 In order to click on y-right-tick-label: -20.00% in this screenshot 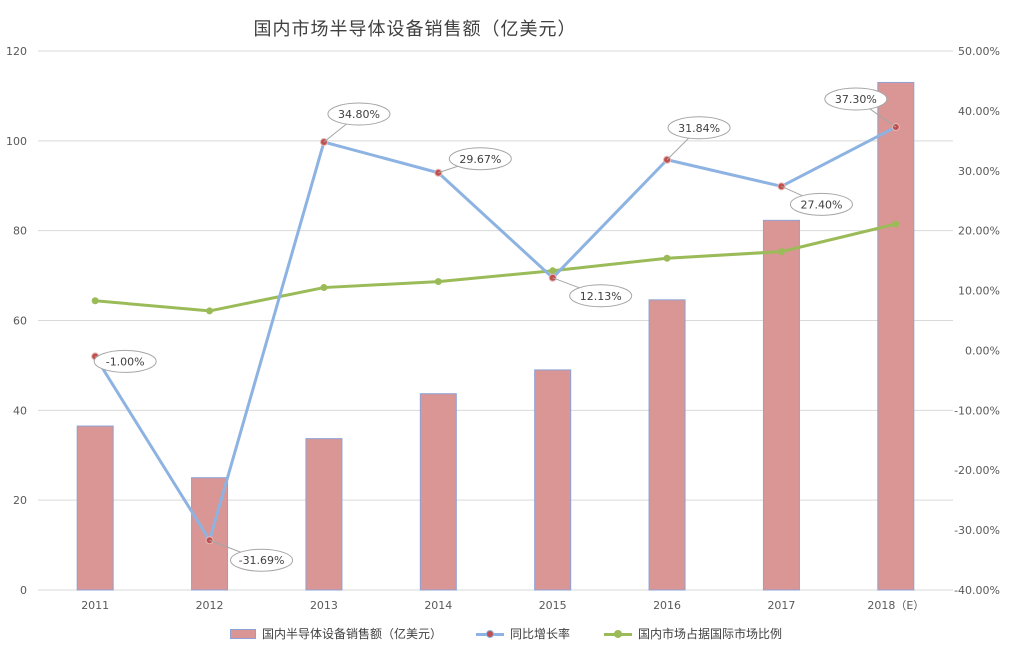, I will do `click(977, 470)`.